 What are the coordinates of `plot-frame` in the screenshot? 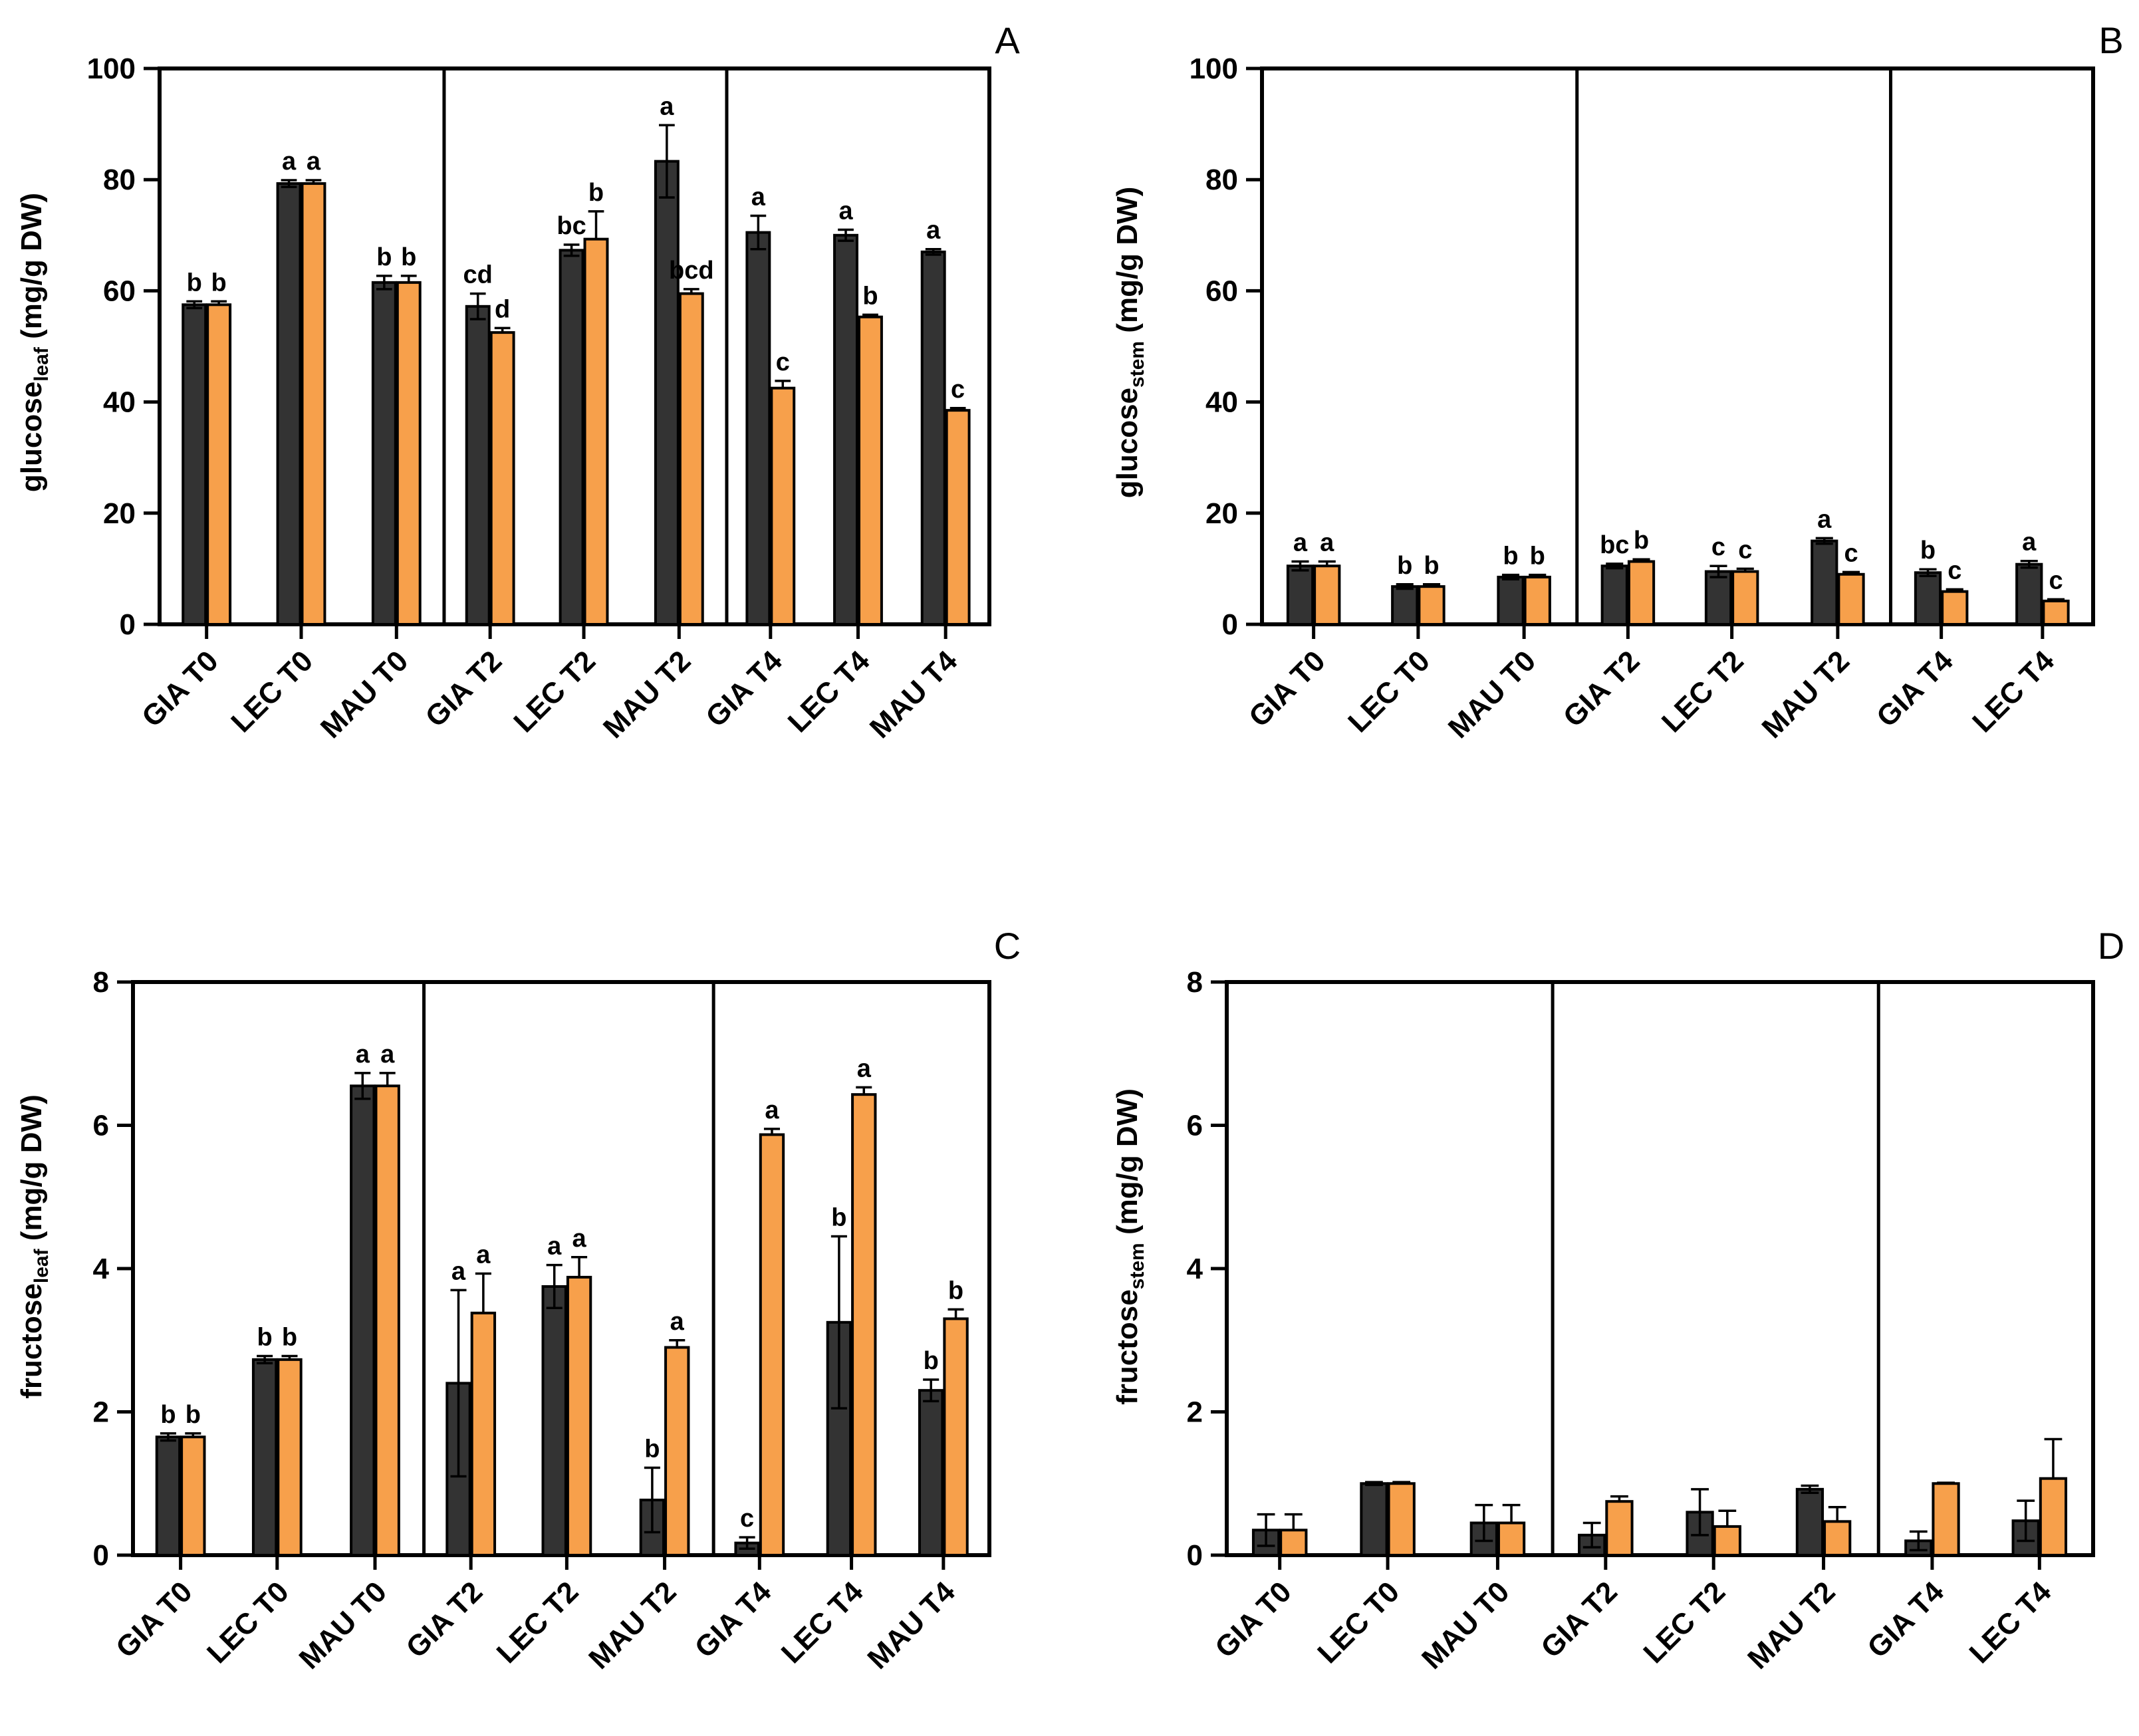 It's located at (1677, 346).